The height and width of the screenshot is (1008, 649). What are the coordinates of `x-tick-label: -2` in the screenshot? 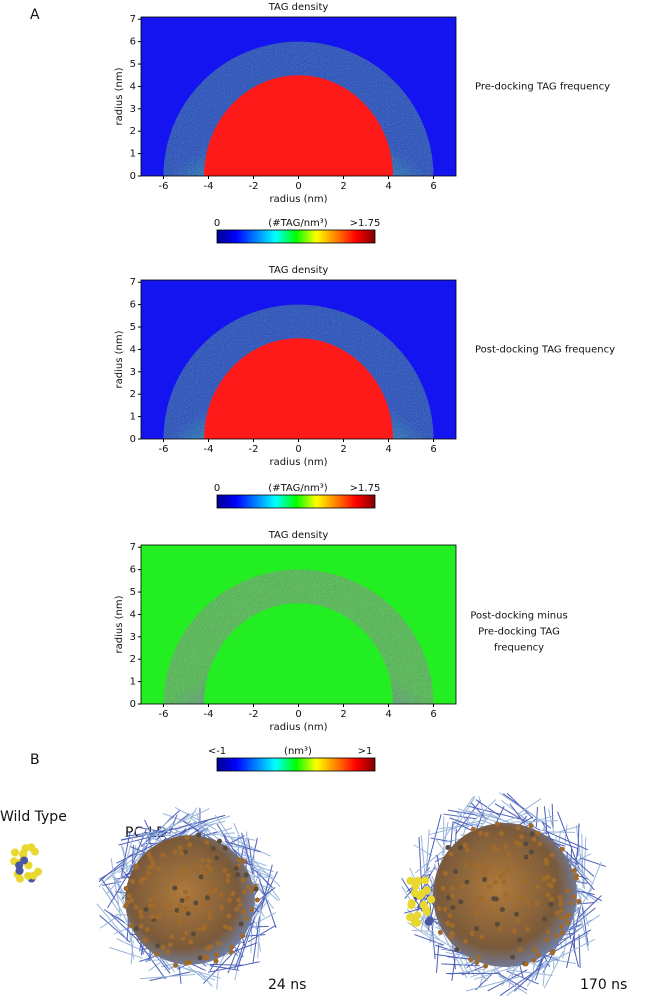 It's located at (254, 714).